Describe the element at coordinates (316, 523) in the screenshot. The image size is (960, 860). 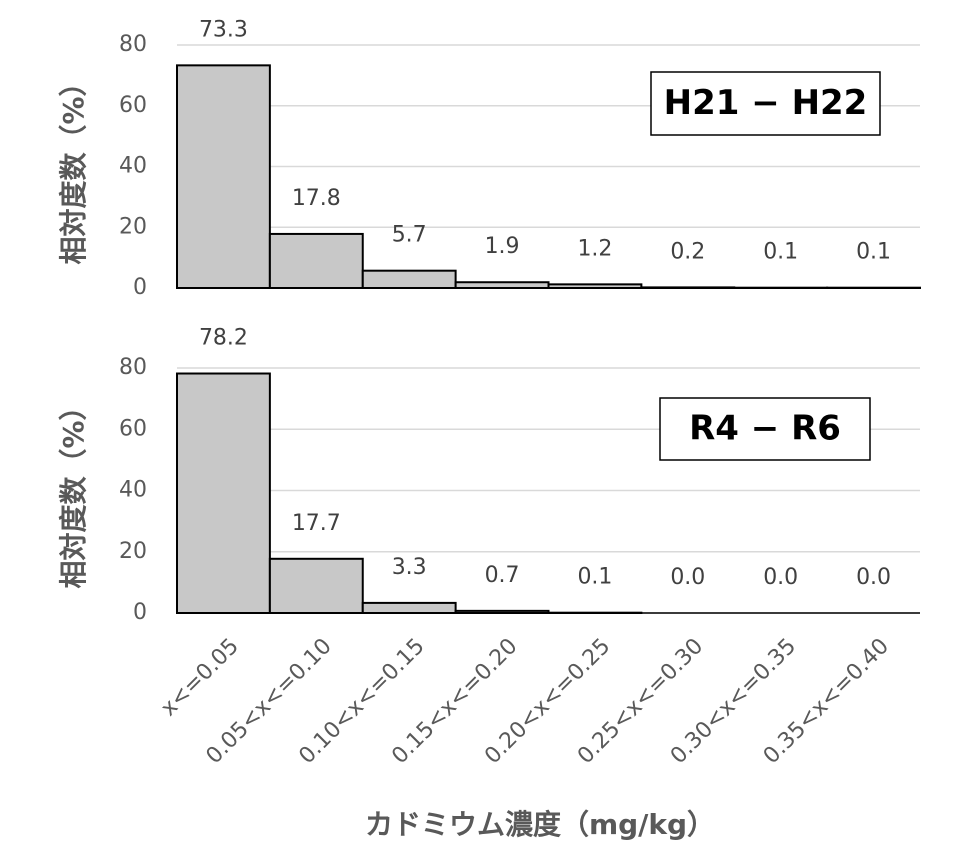
I see `value-label: 17.7` at that location.